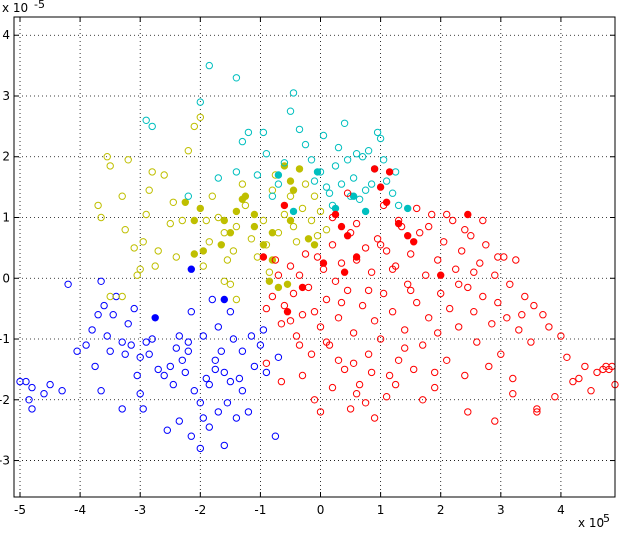 The image size is (621, 534). I want to click on x-tick-label: 2, so click(441, 510).